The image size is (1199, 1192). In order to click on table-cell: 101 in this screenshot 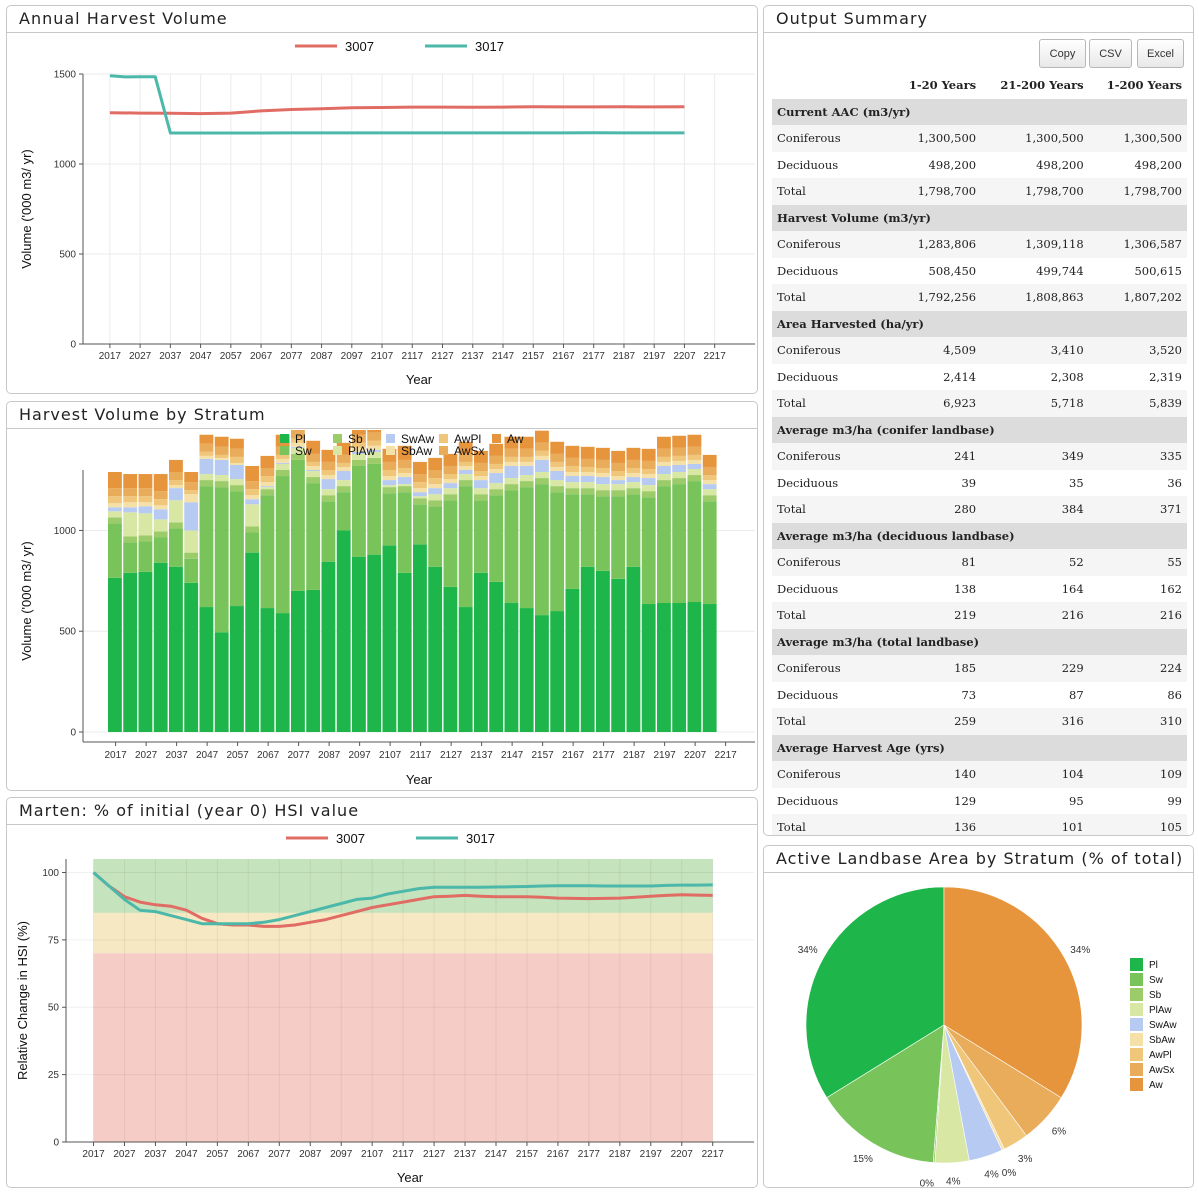, I will do `click(1035, 824)`.